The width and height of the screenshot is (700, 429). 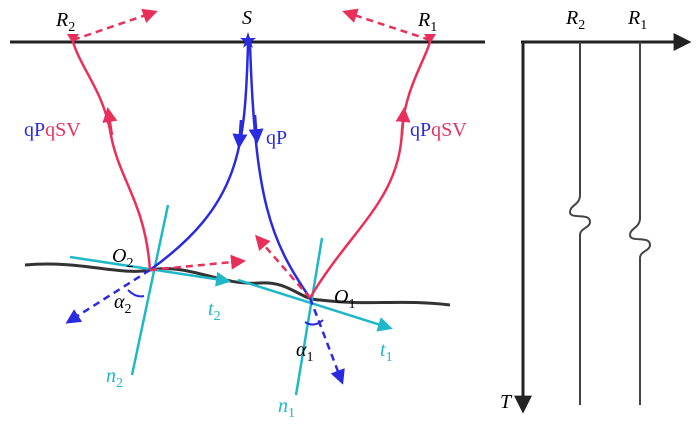 I want to click on tangent-label: t2, so click(x=214, y=311).